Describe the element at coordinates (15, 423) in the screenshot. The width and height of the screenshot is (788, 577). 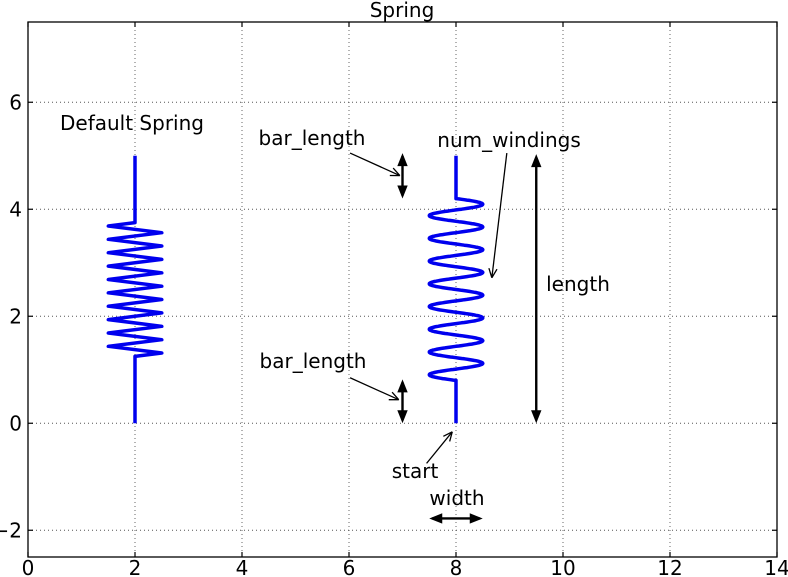
I see `y-tick-label-0: 0` at that location.